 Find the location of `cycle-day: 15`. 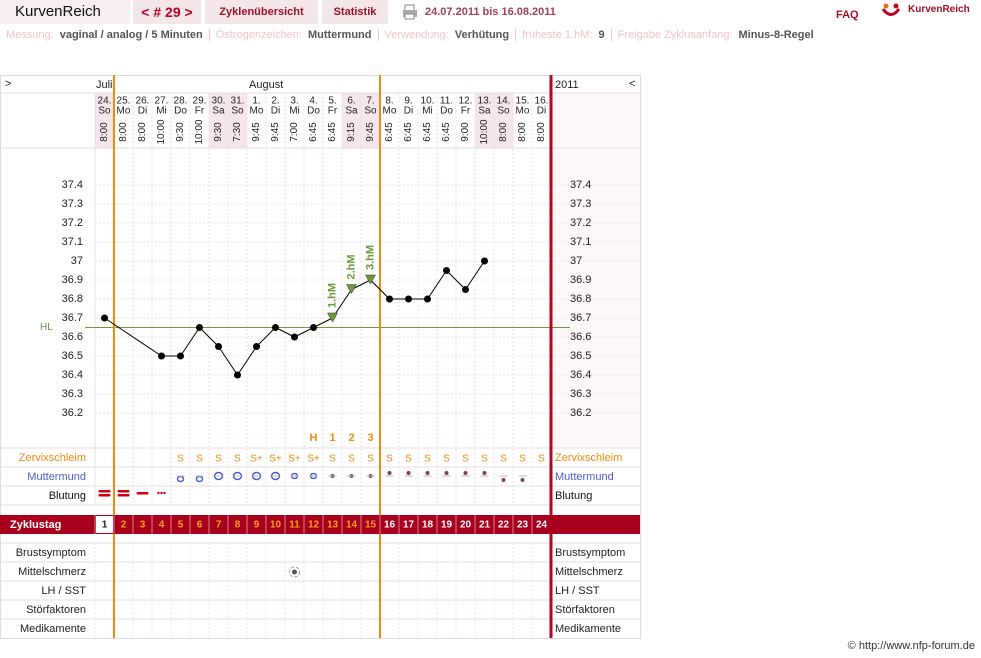

cycle-day: 15 is located at coordinates (371, 525).